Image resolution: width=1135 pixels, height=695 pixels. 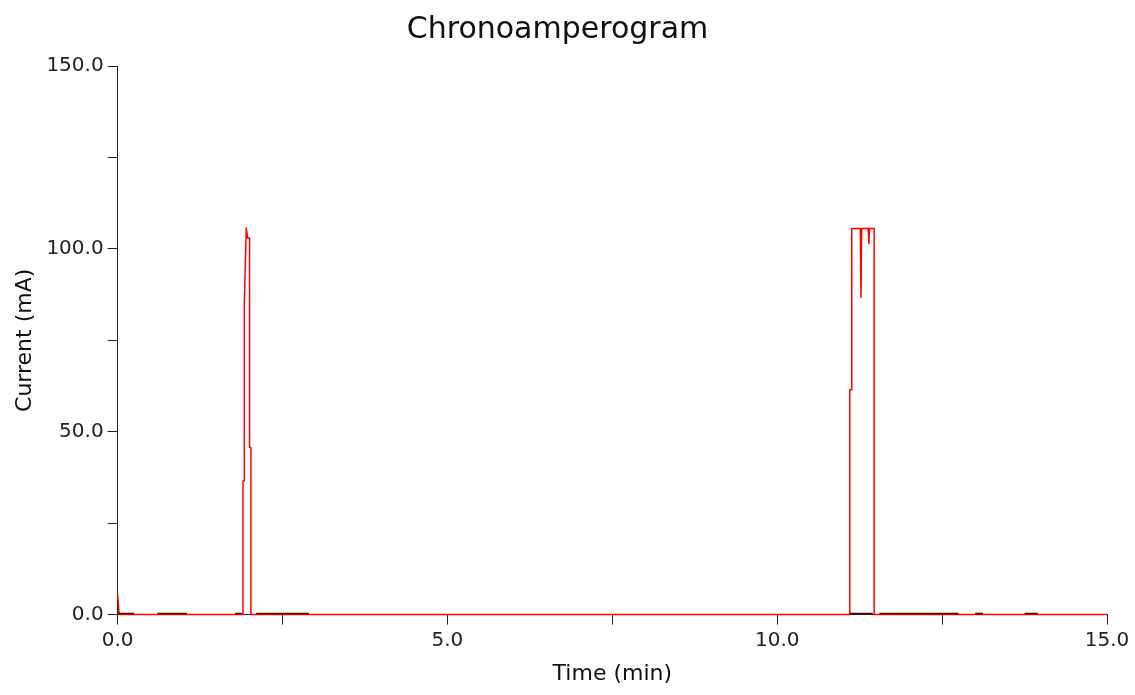 I want to click on x-tick-label: 5.0, so click(x=447, y=638).